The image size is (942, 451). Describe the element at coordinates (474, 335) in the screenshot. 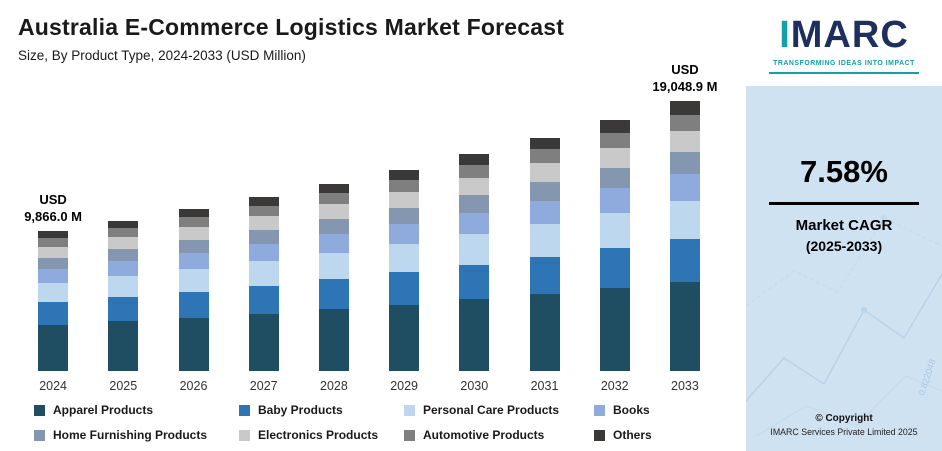

I see `segment-apparel-products-2030` at that location.